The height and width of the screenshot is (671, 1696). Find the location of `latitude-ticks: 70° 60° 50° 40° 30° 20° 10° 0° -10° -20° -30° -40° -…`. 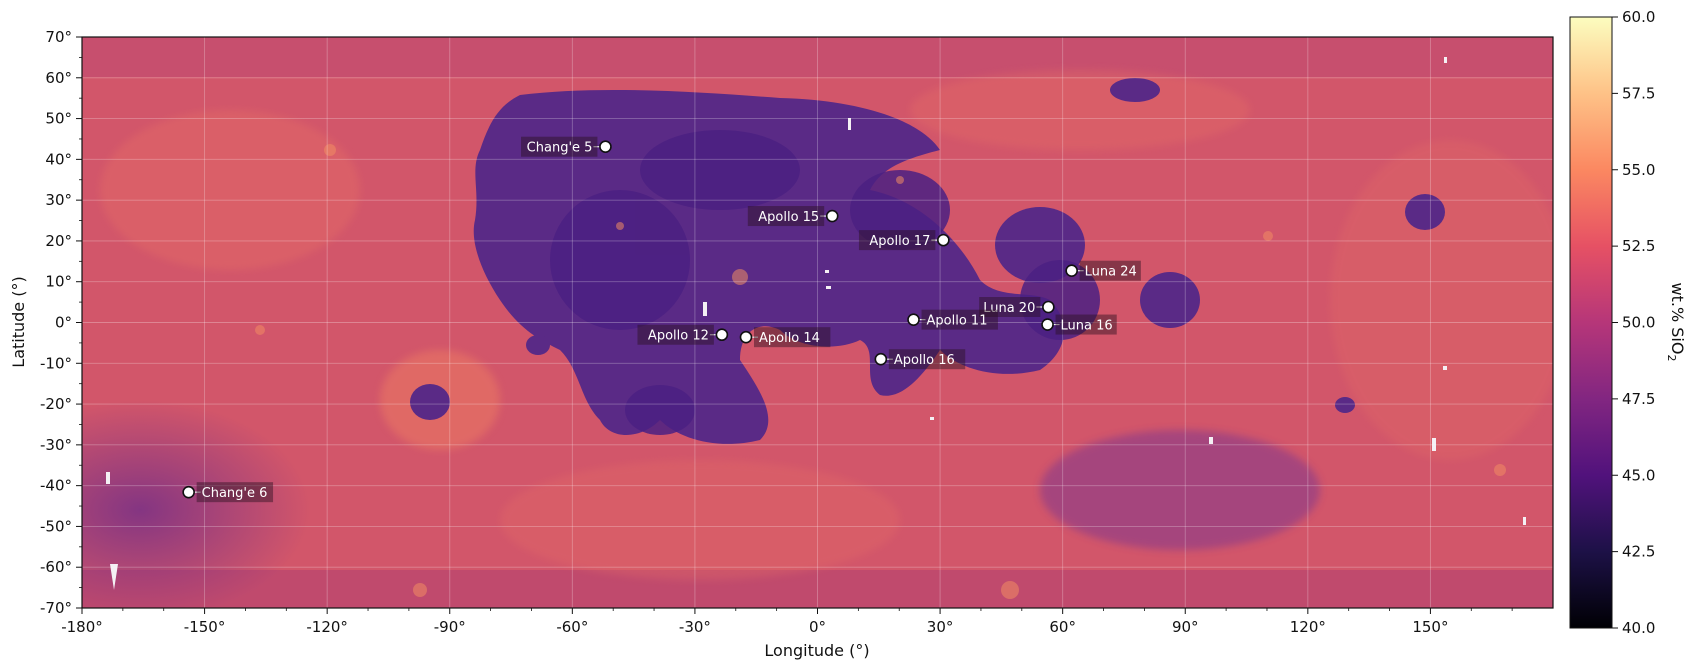

latitude-ticks: 70° 60° 50° 40° 30° 20° 10° 0° -10° -20° -30° -40° -… is located at coordinates (61, 322).